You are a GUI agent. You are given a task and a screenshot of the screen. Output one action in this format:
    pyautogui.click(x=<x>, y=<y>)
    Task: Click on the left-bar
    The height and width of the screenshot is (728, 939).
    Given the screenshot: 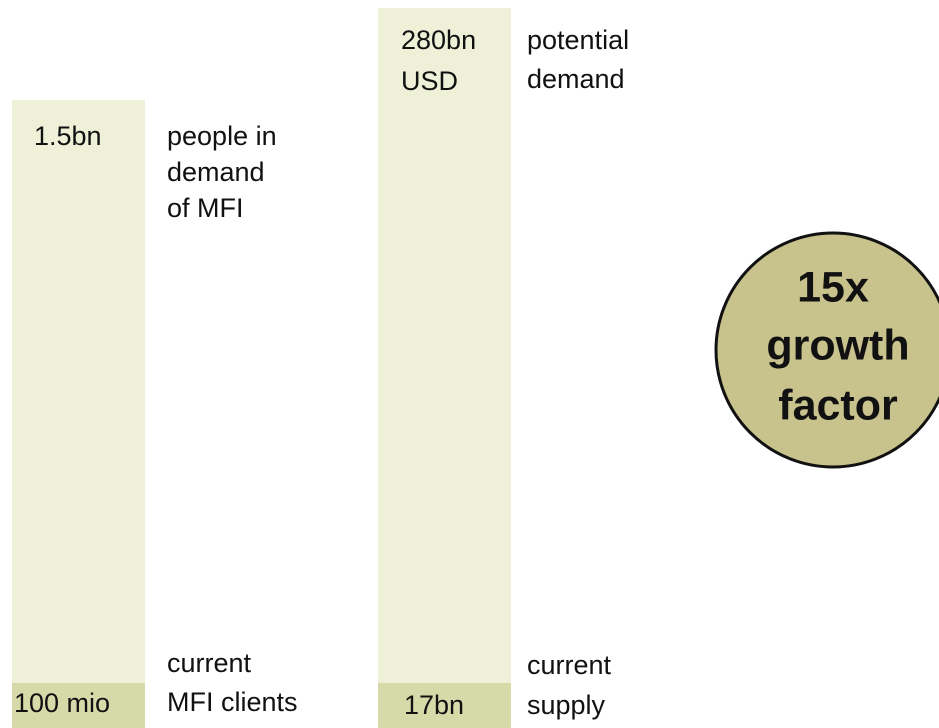 What is the action you would take?
    pyautogui.click(x=78, y=414)
    